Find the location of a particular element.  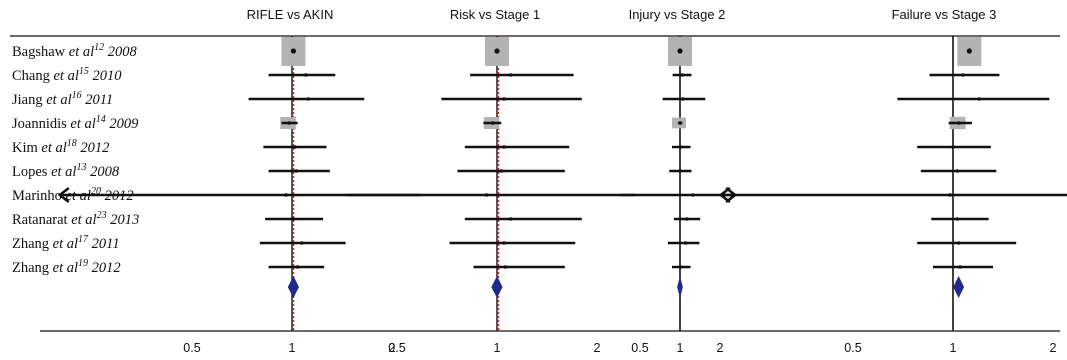

study-ref: 13 is located at coordinates (81, 167).